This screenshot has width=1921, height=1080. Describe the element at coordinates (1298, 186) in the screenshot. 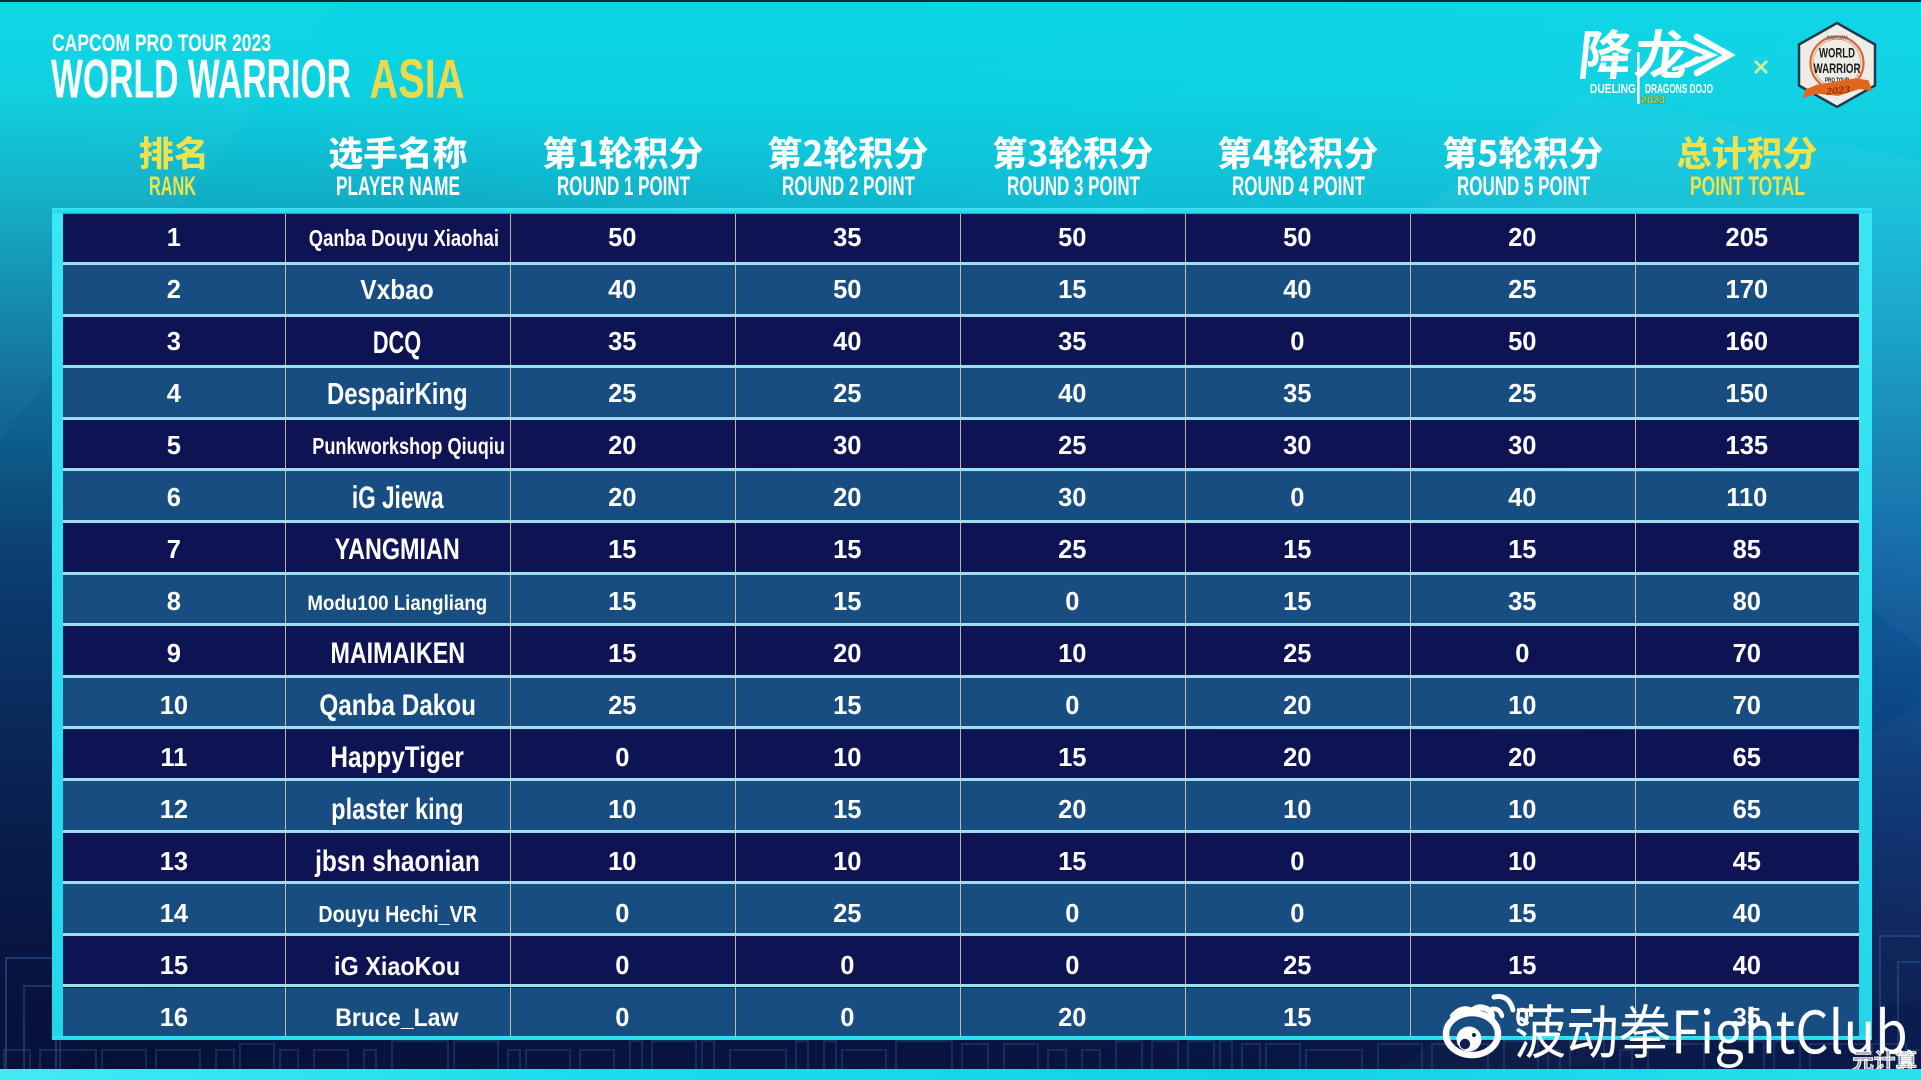

I see `svg-text: ROUND 4 POINT` at that location.